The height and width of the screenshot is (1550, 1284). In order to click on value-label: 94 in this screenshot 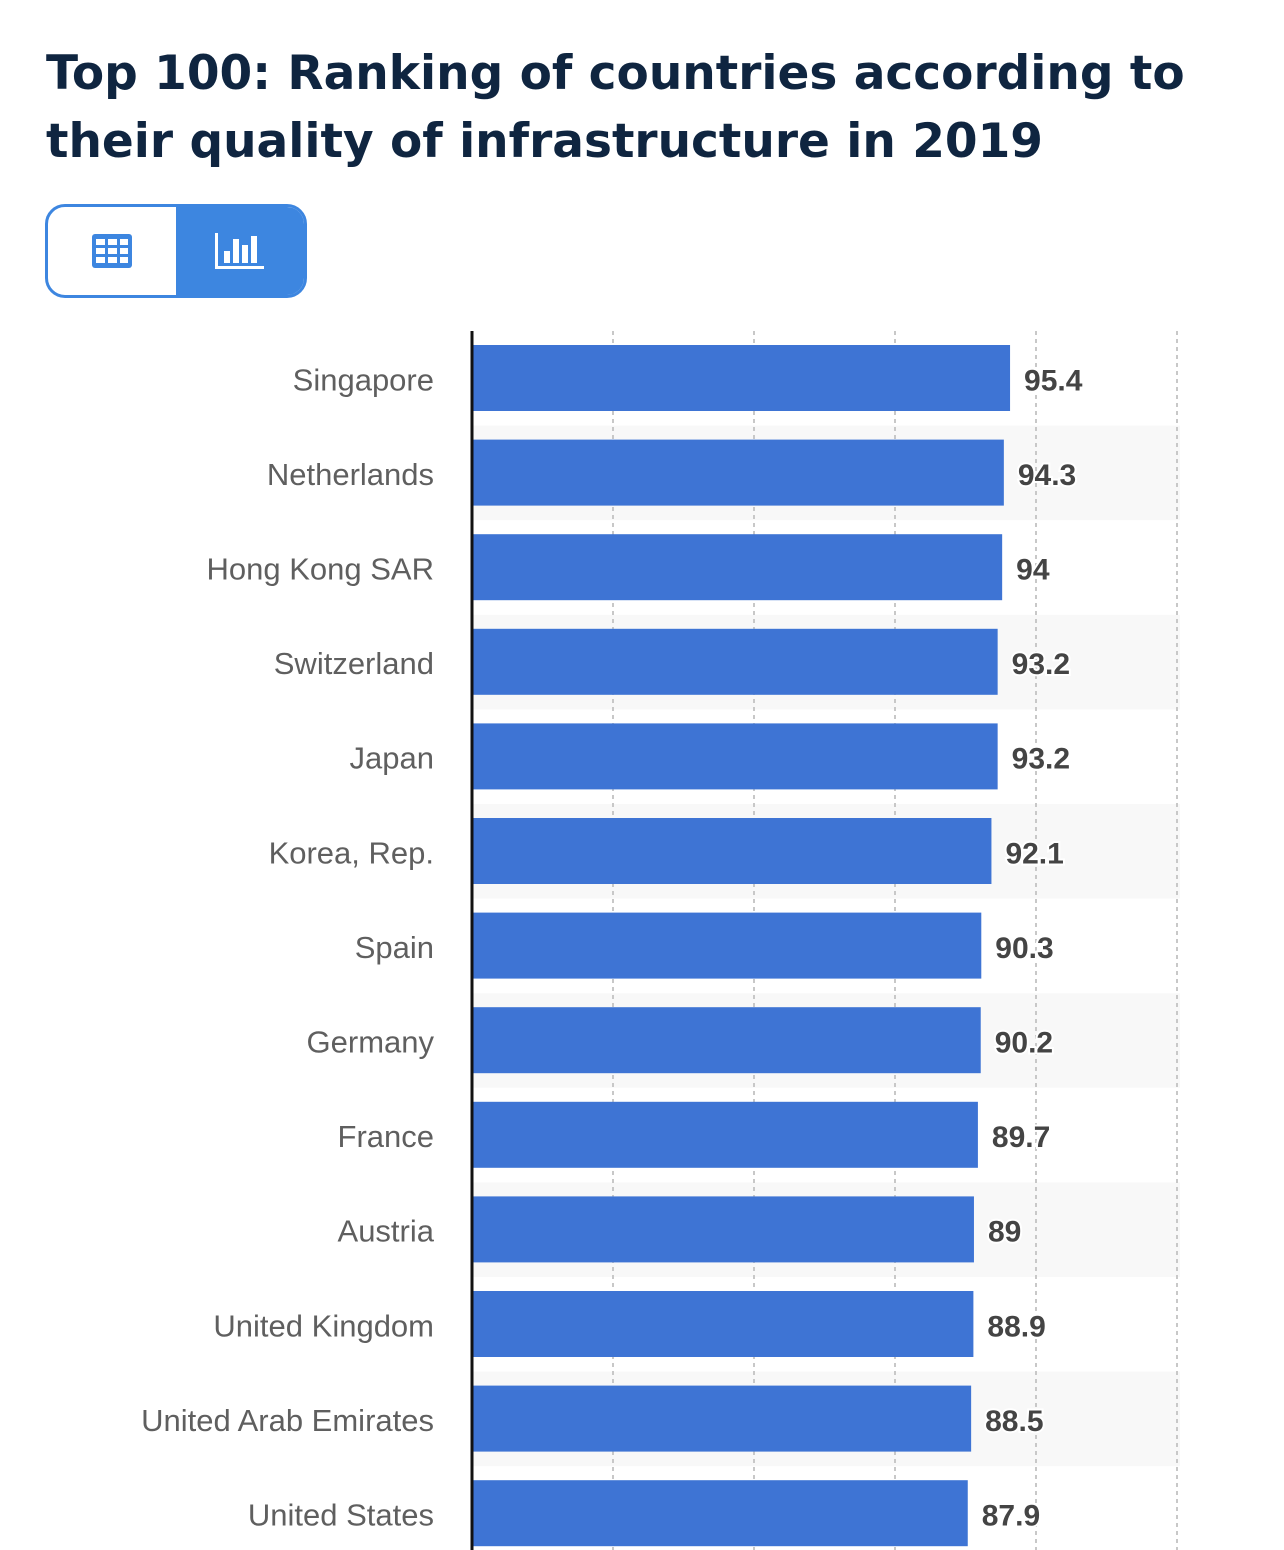, I will do `click(1033, 570)`.